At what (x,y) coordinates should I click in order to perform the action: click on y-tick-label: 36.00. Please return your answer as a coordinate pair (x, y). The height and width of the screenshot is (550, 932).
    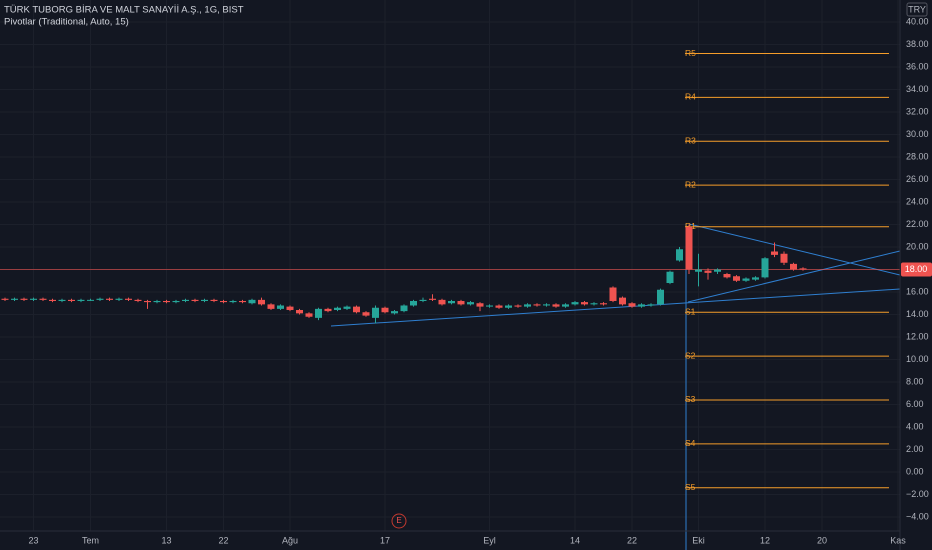
    Looking at the image, I should click on (917, 66).